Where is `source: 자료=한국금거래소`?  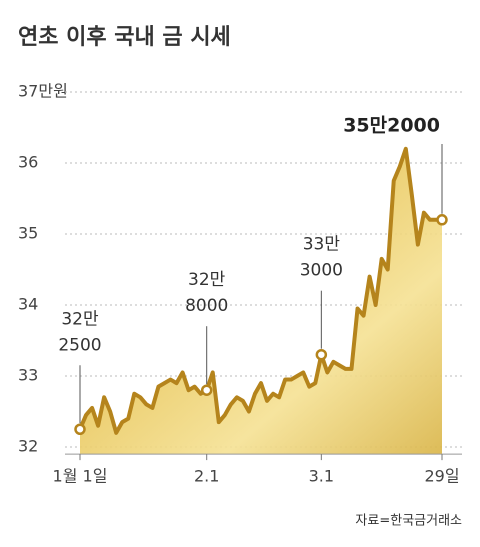 source: 자료=한국금거래소 is located at coordinates (408, 521).